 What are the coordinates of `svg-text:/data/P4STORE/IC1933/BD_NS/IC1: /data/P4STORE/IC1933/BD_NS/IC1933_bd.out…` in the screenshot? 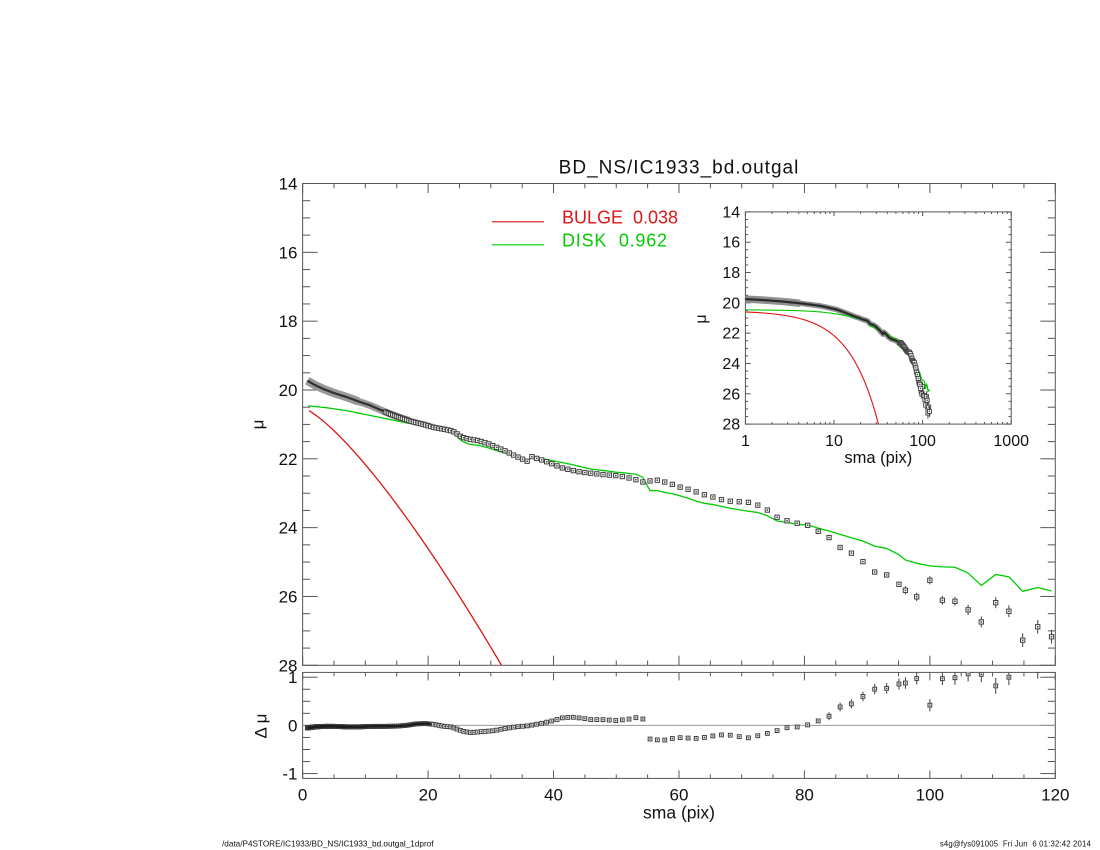 It's located at (328, 844).